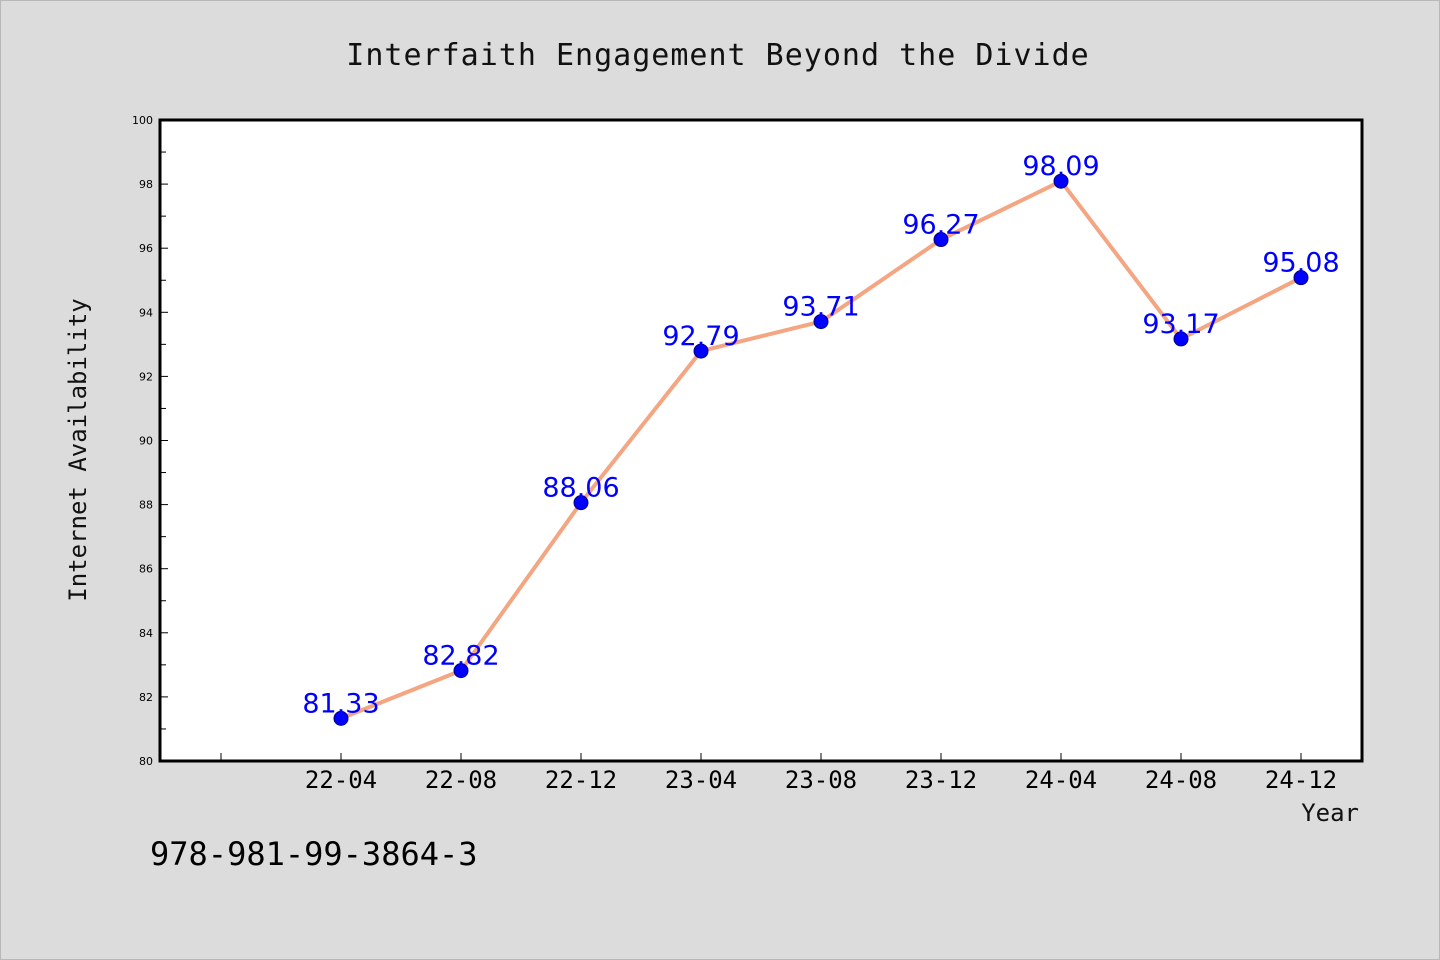 This screenshot has width=1440, height=960. I want to click on data-label: 93.17, so click(1180, 324).